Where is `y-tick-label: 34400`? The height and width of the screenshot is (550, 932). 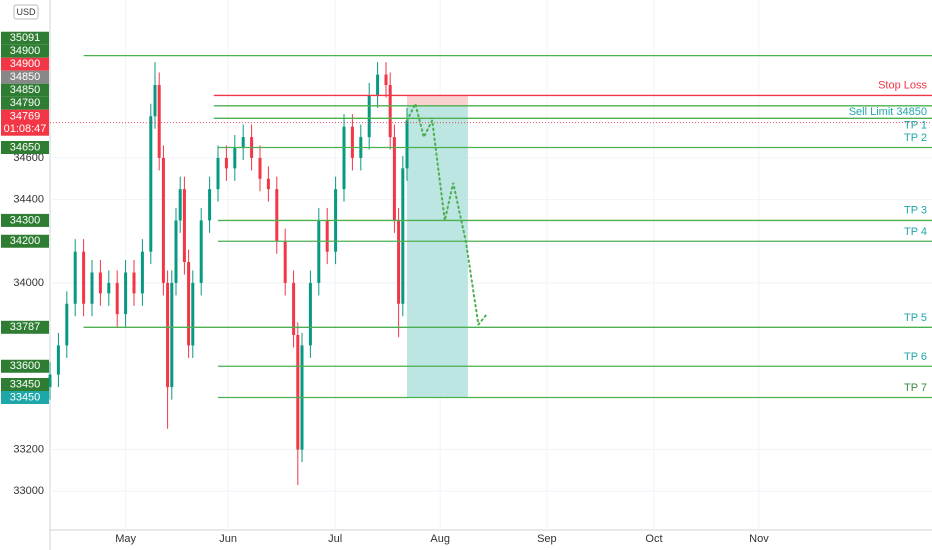
y-tick-label: 34400 is located at coordinates (28, 199).